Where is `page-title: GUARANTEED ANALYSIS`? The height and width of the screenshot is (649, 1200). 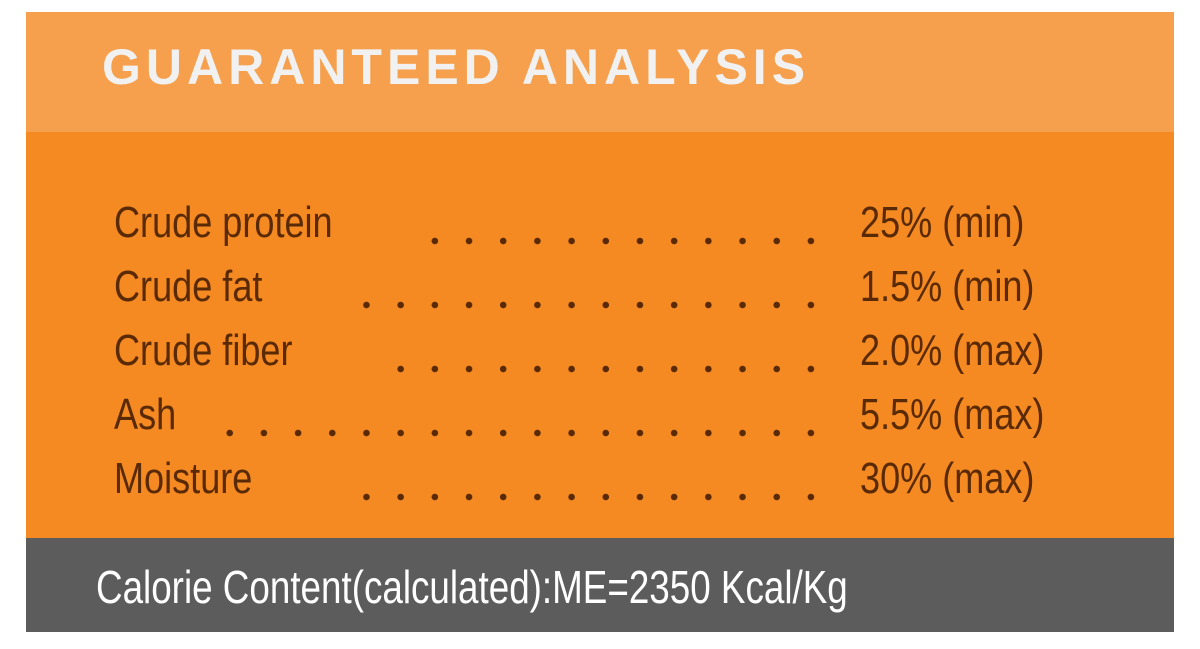 page-title: GUARANTEED ANALYSIS is located at coordinates (456, 67).